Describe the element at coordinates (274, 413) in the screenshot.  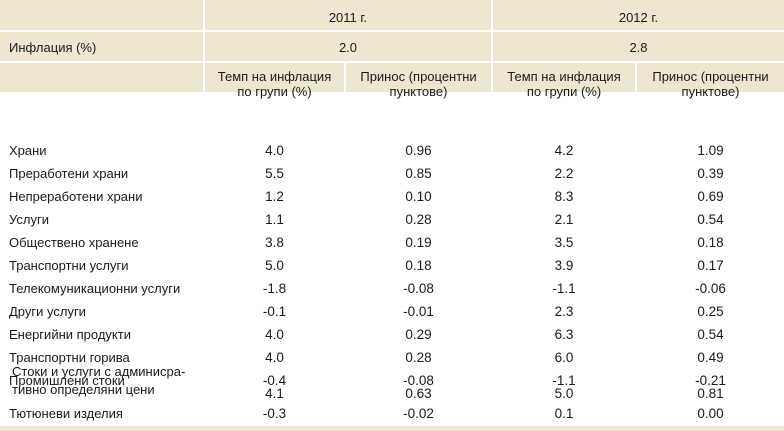
I see `rate-2011: -0.3` at that location.